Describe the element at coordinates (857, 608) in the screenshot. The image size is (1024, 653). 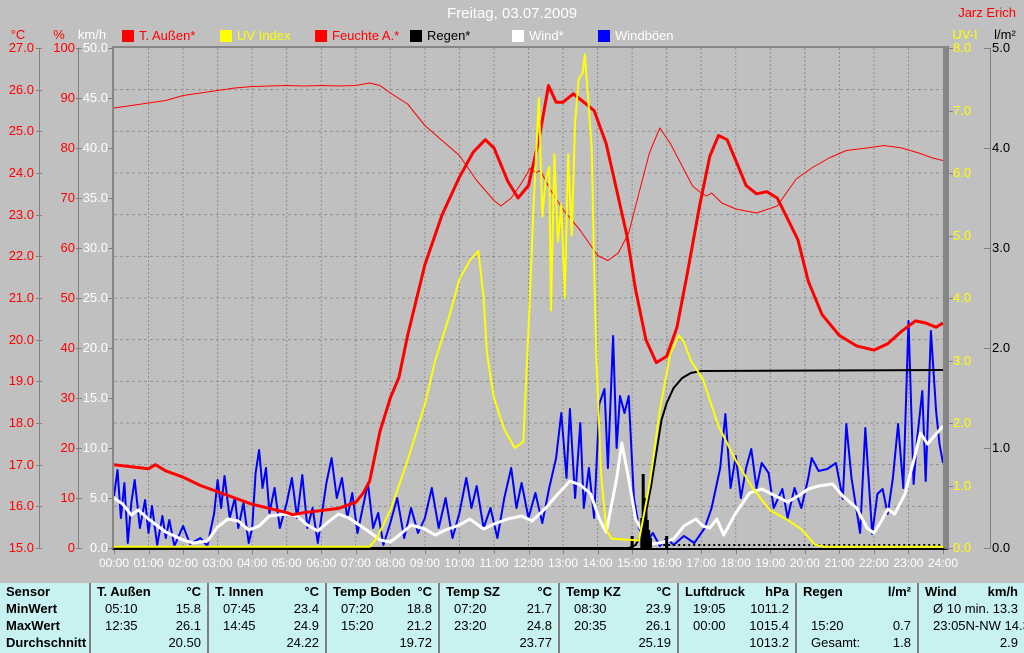
I see `table-row` at that location.